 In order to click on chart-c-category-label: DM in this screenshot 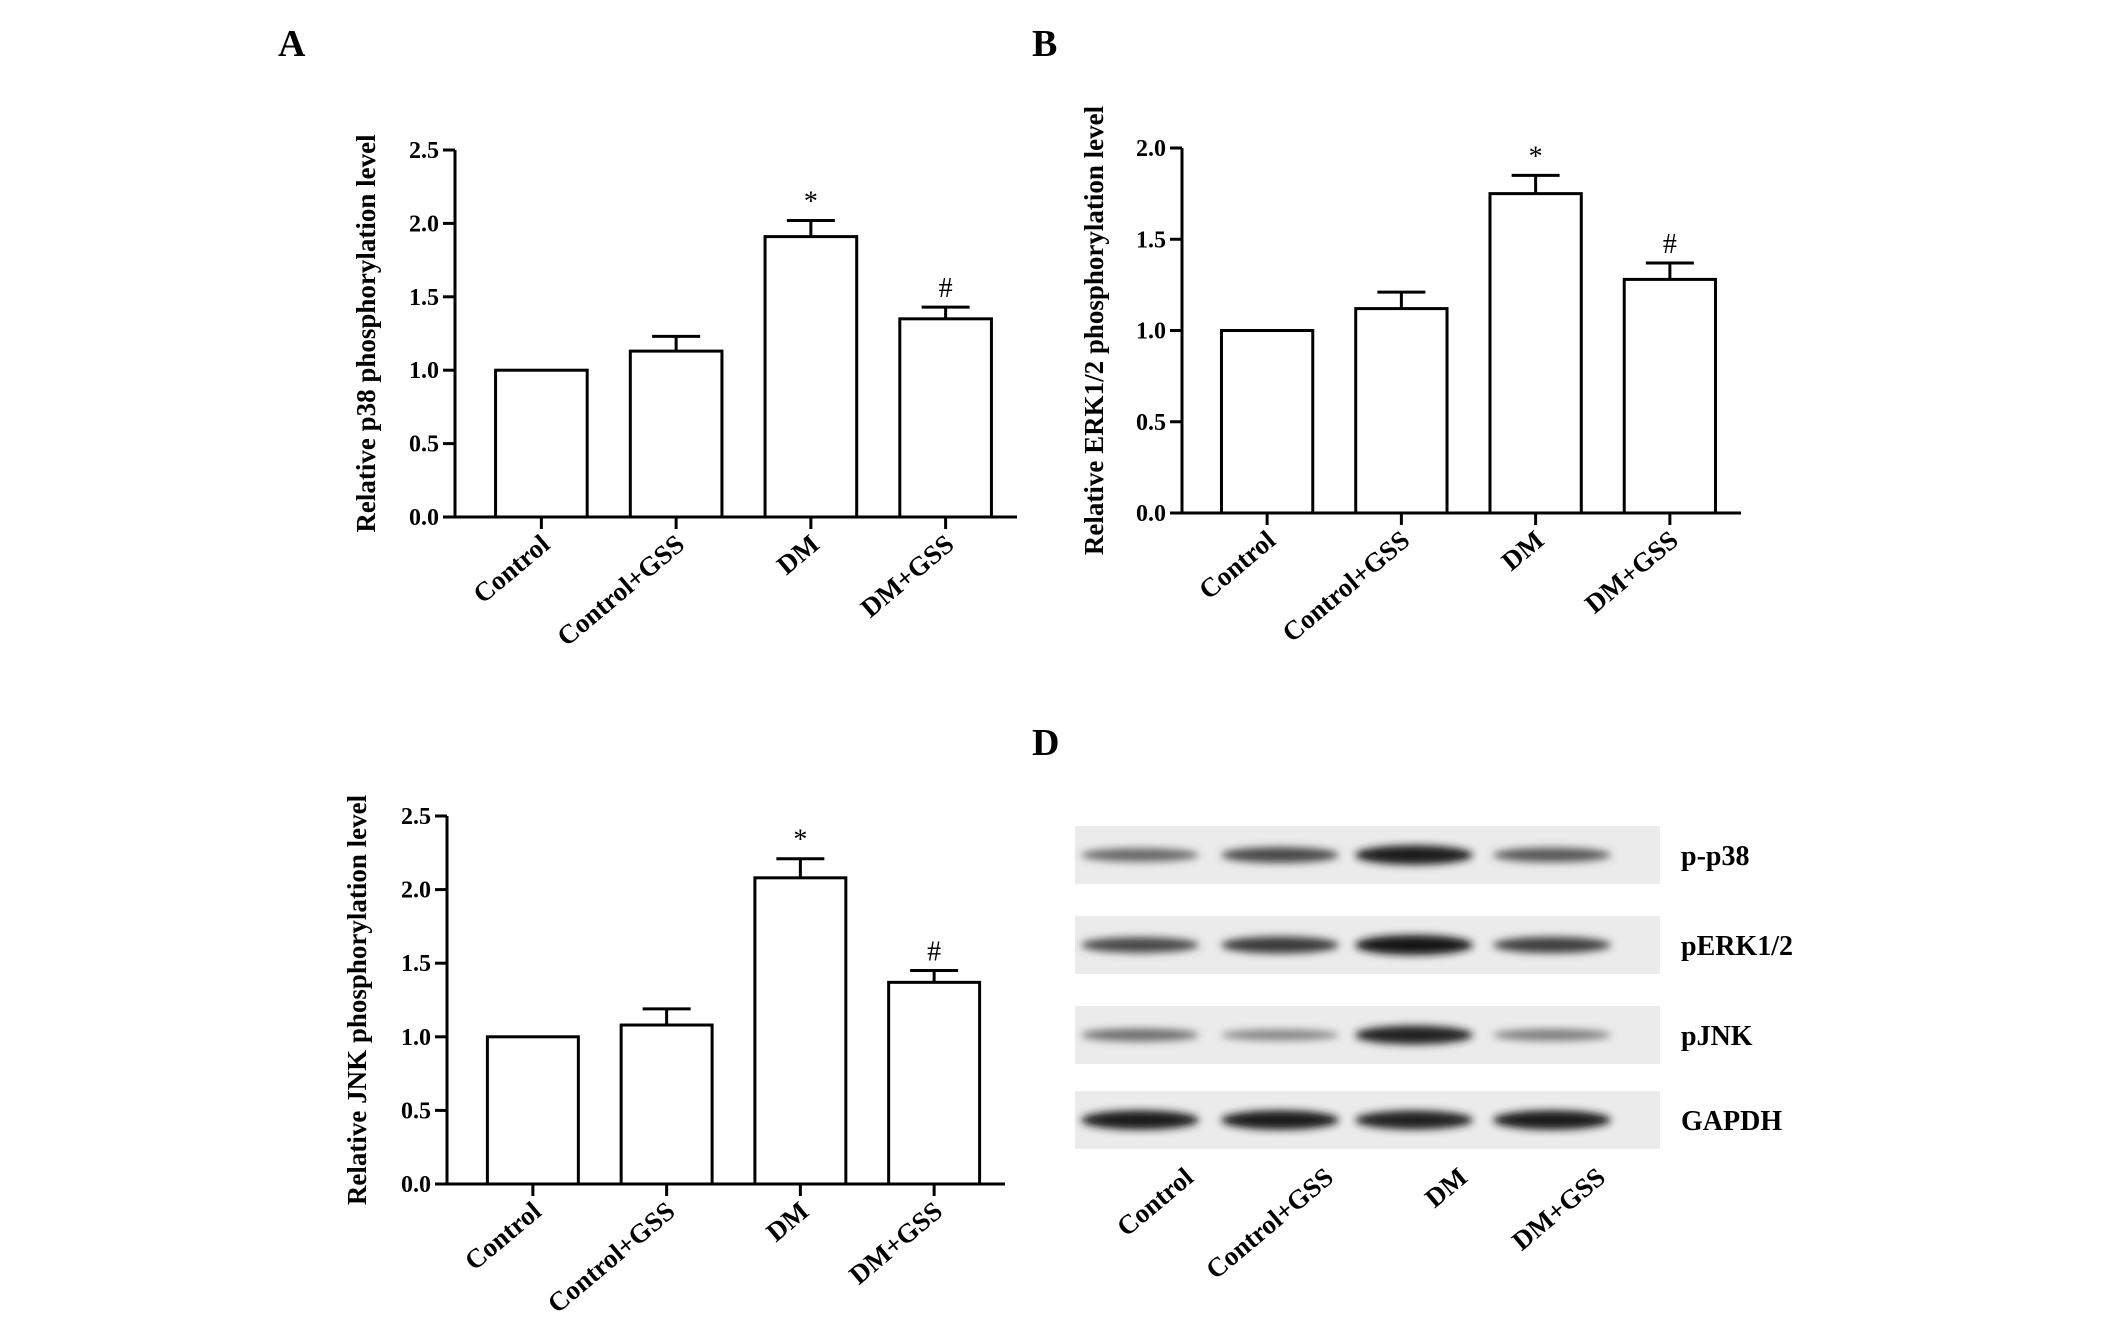, I will do `click(787, 1222)`.